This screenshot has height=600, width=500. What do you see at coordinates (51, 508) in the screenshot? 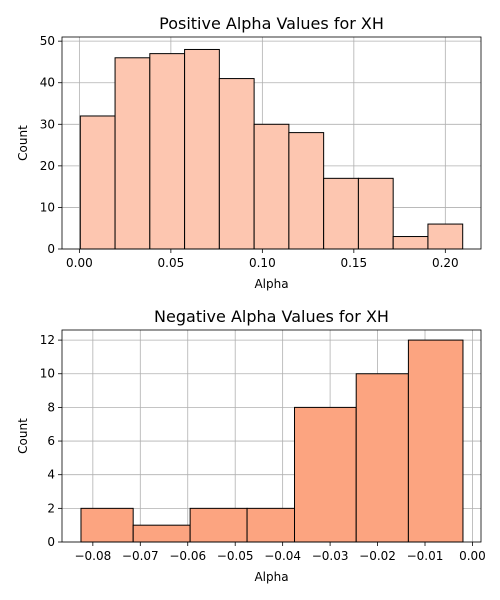
I see `y-tick-label: 2` at bounding box center [51, 508].